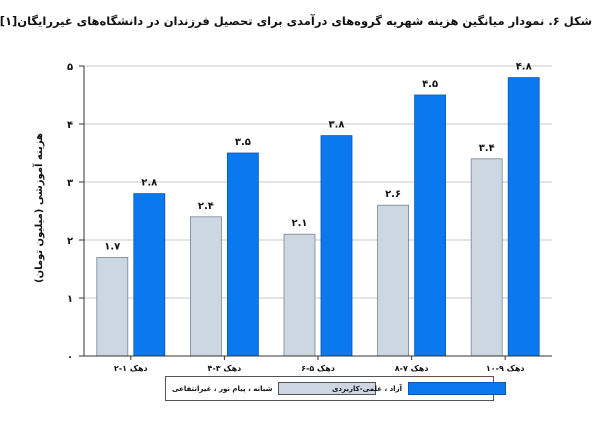  What do you see at coordinates (70, 67) in the screenshot?
I see `y-tick-label: ۵` at bounding box center [70, 67].